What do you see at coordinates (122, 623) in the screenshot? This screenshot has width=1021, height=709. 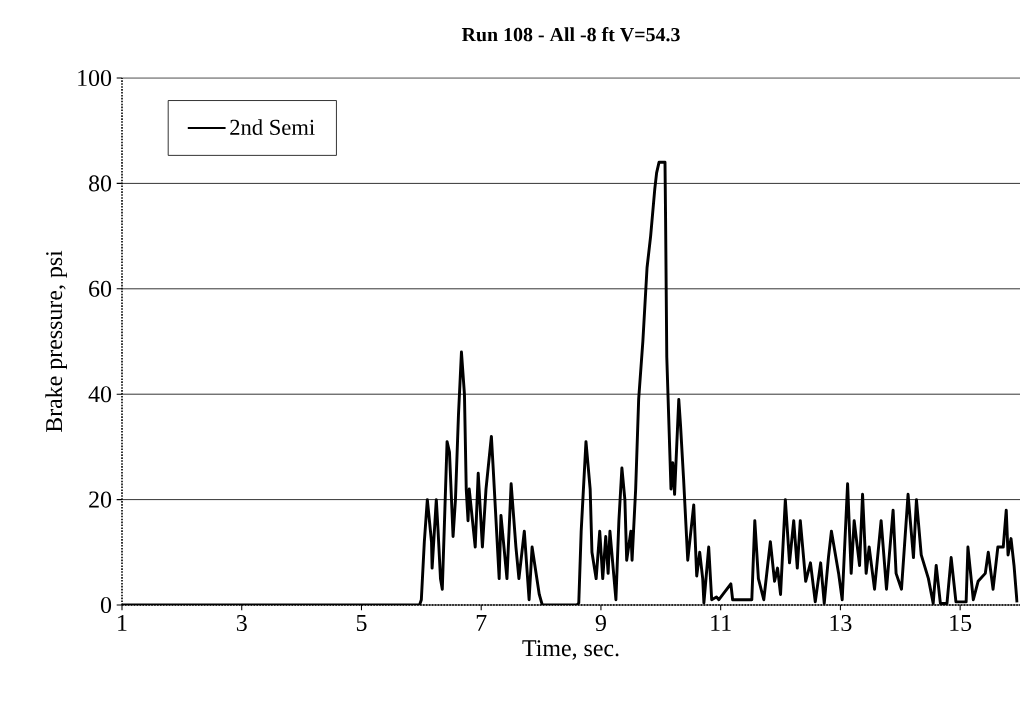 I see `x-tick-label: 1` at bounding box center [122, 623].